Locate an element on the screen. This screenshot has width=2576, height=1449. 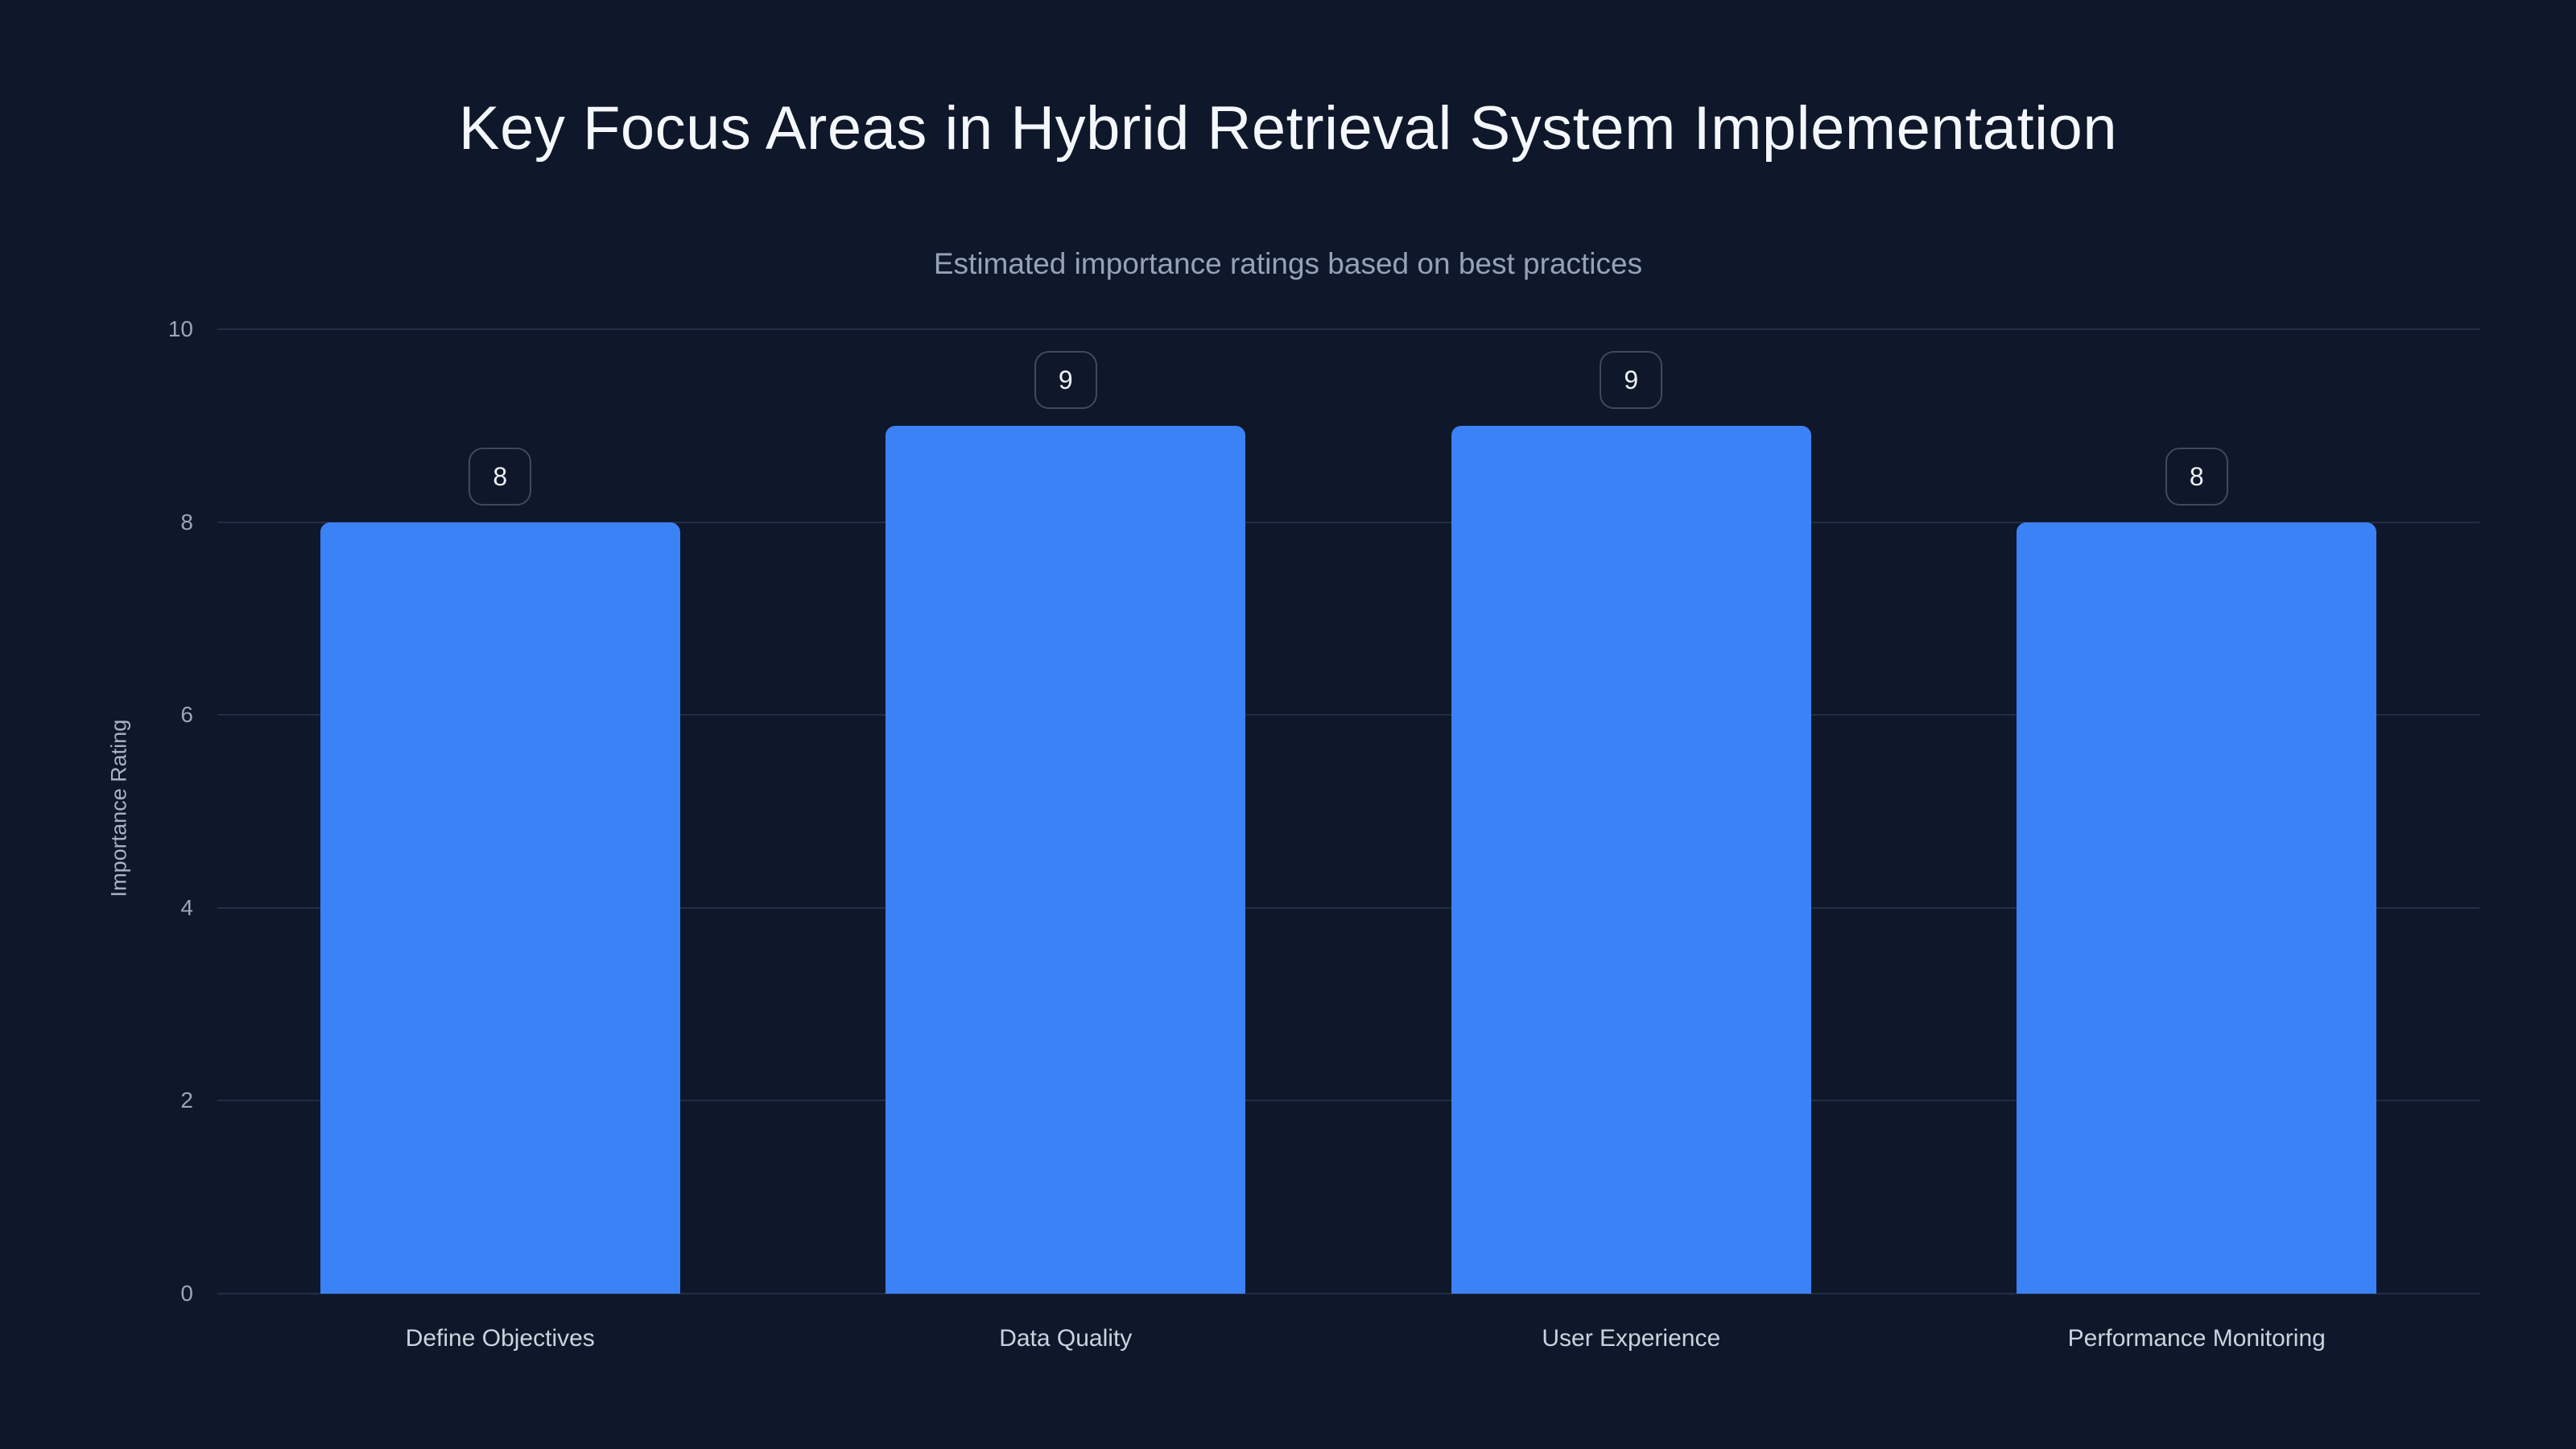
y-axis-tick-label: 2 is located at coordinates (186, 1100).